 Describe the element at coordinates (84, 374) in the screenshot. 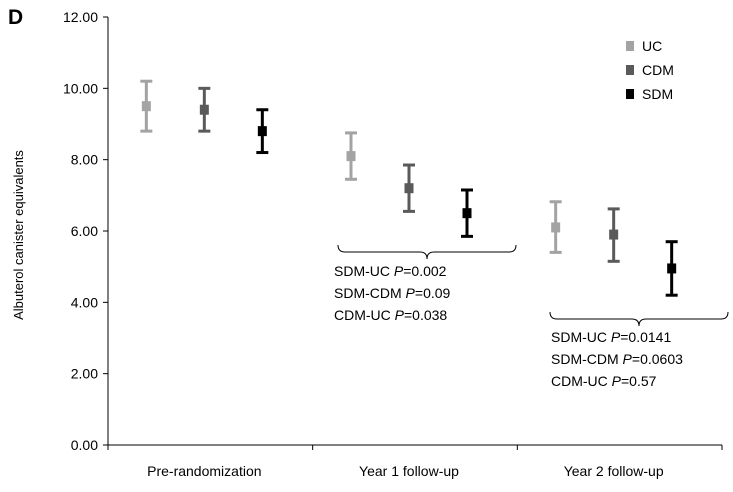

I see `y-tick-label: 2.00` at that location.